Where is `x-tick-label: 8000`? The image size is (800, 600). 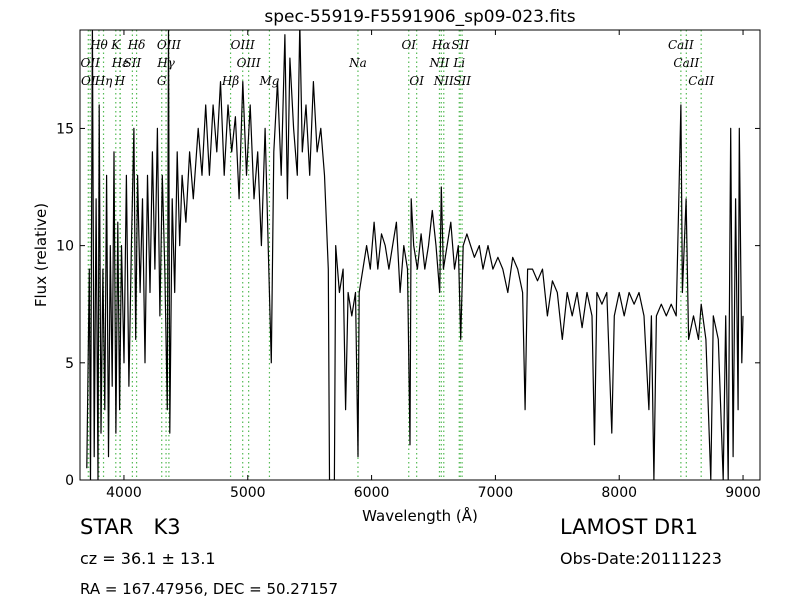 x-tick-label: 8000 is located at coordinates (619, 493).